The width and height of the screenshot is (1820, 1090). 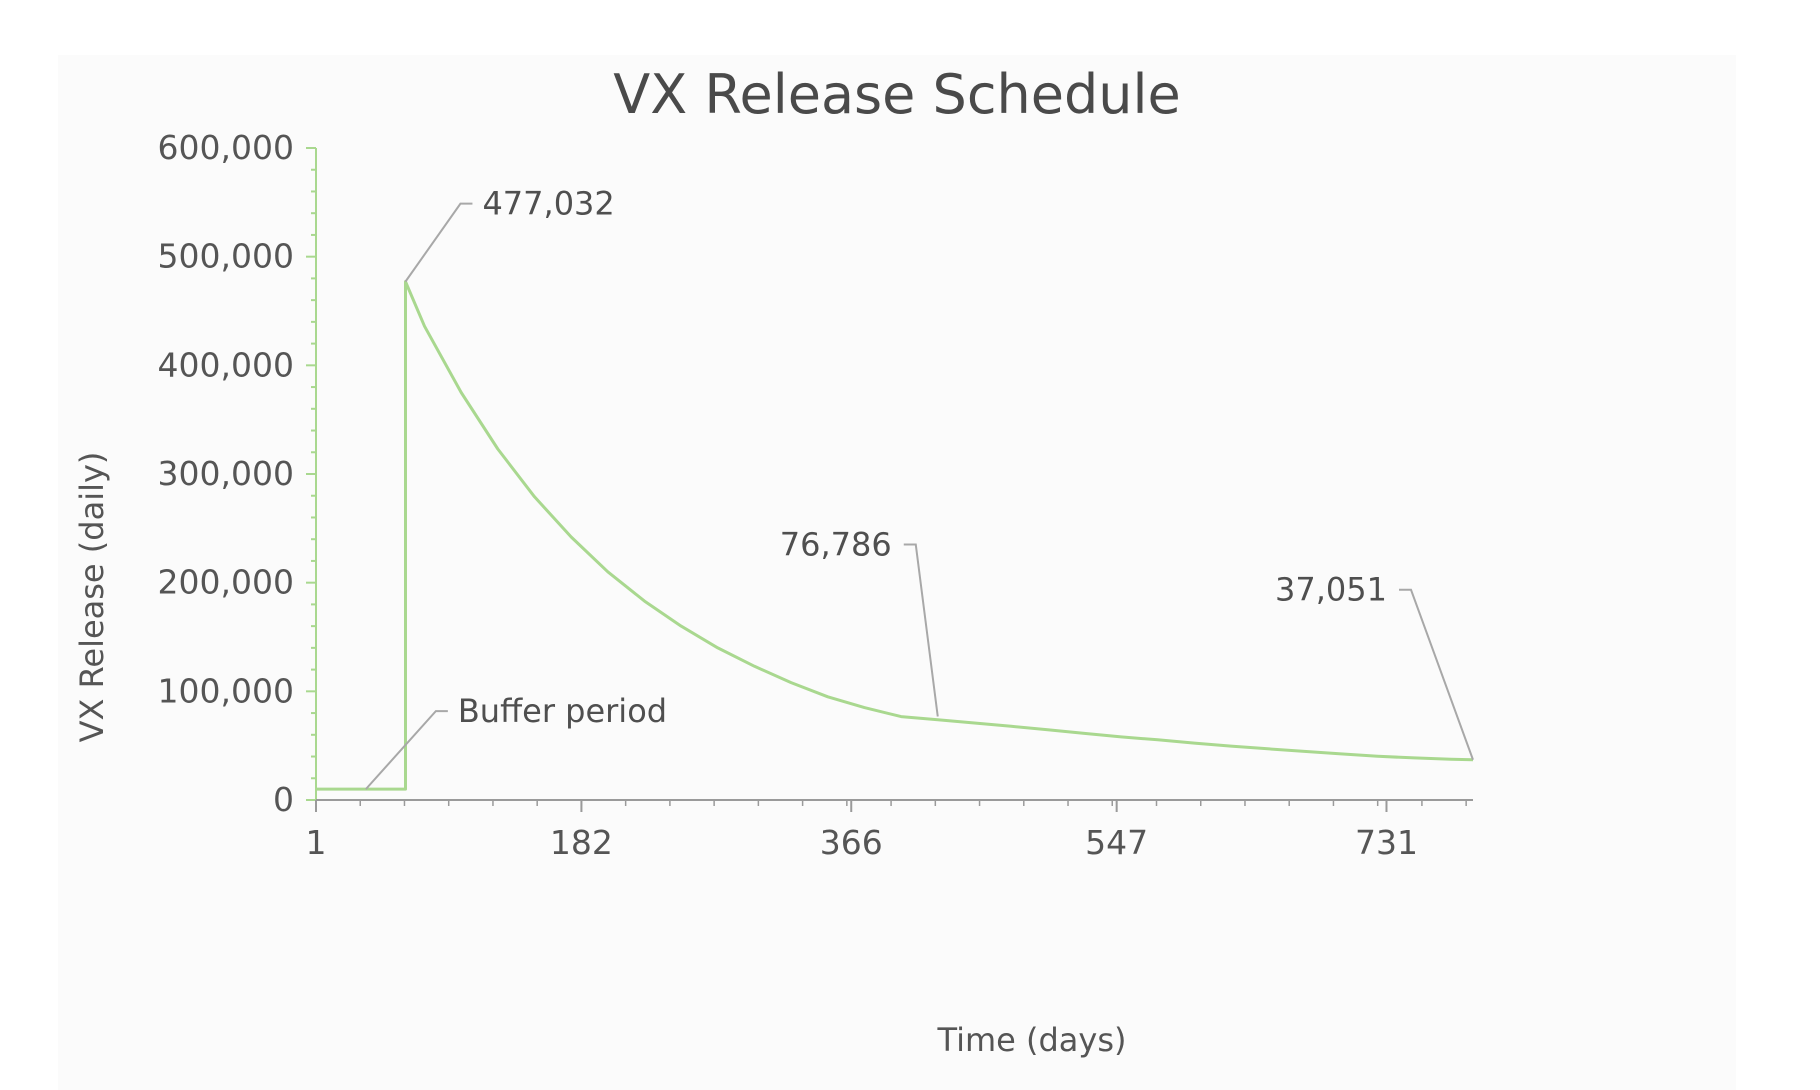 What do you see at coordinates (1386, 842) in the screenshot?
I see `x-tick-label: 731` at bounding box center [1386, 842].